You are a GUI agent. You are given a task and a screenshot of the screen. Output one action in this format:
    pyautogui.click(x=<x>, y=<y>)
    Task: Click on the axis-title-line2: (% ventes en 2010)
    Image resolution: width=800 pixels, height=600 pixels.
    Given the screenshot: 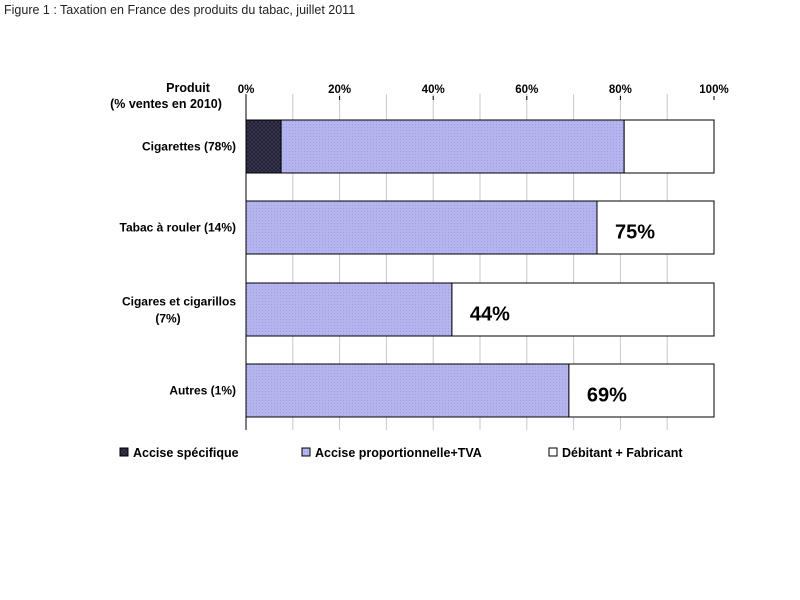 What is the action you would take?
    pyautogui.click(x=166, y=104)
    